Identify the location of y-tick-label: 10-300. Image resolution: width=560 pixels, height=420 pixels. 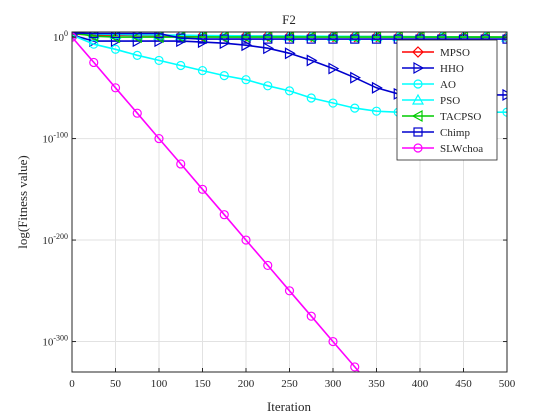
(55, 341).